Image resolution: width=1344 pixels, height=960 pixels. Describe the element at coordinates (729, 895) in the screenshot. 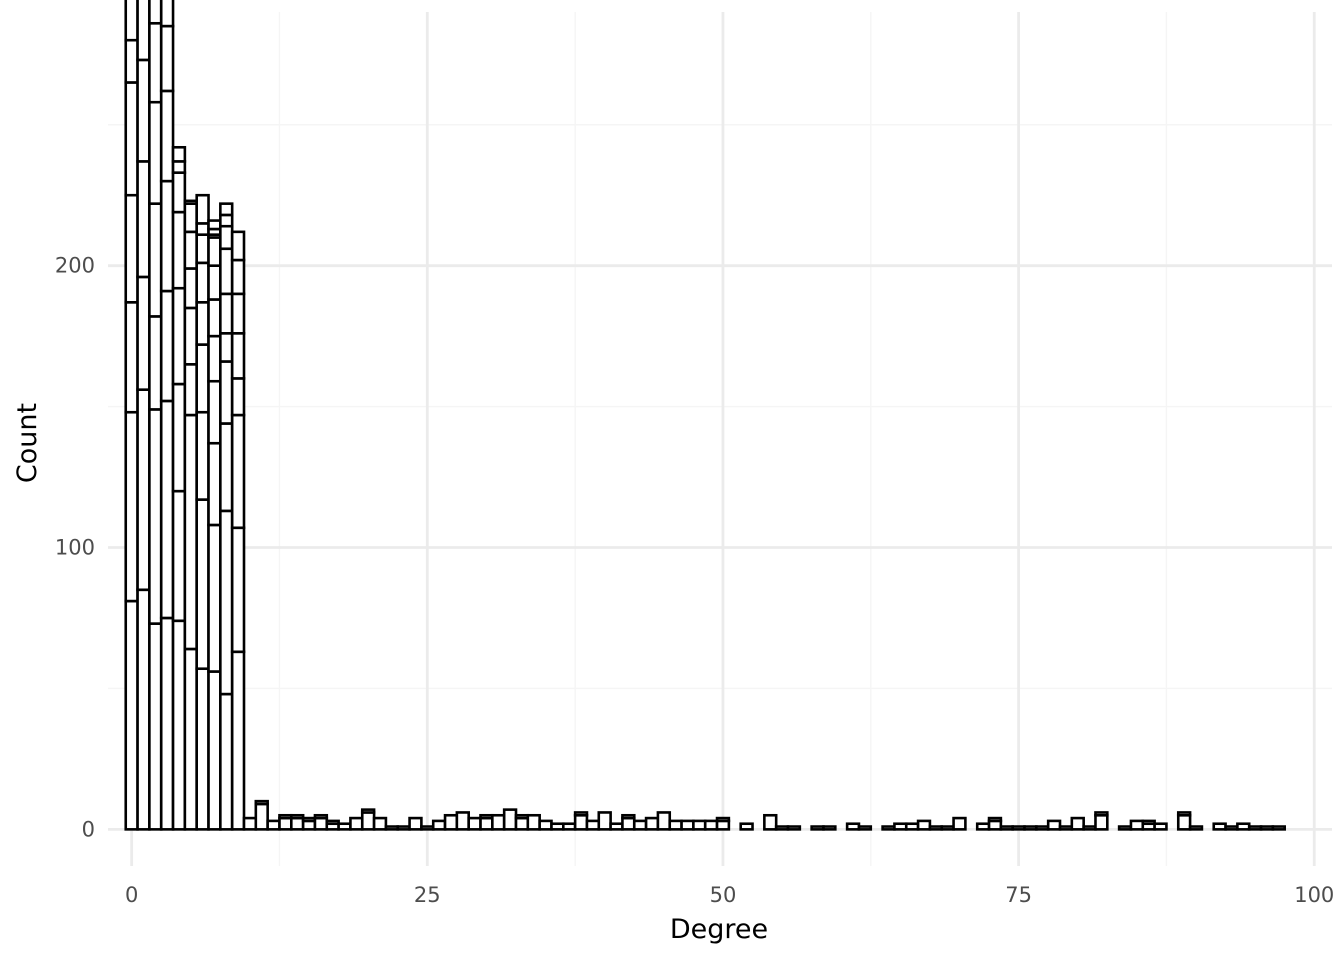

I see `x-axis-tick-labels: 0 25 50 75 100` at that location.